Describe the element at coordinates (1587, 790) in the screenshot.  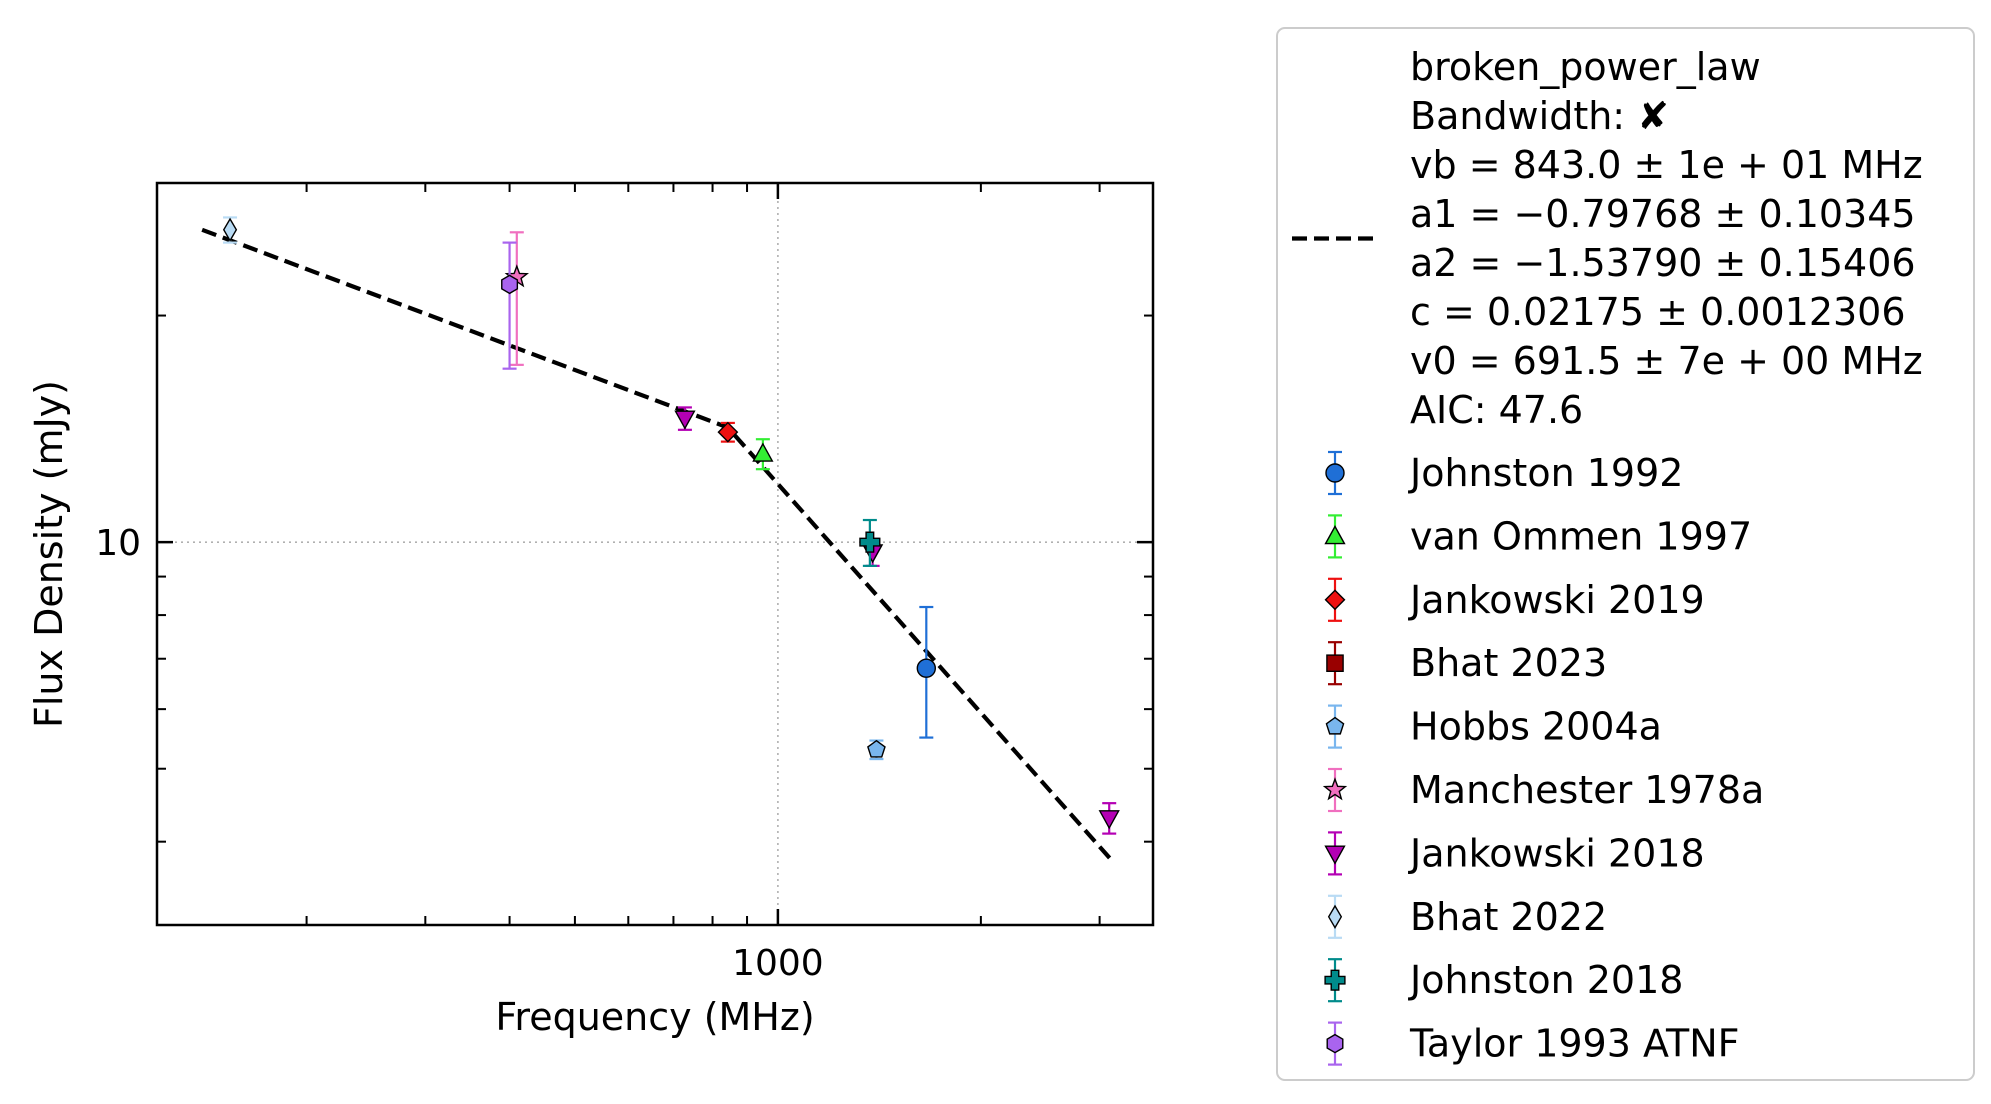
I see `legend-label: Manchester 1978a` at that location.